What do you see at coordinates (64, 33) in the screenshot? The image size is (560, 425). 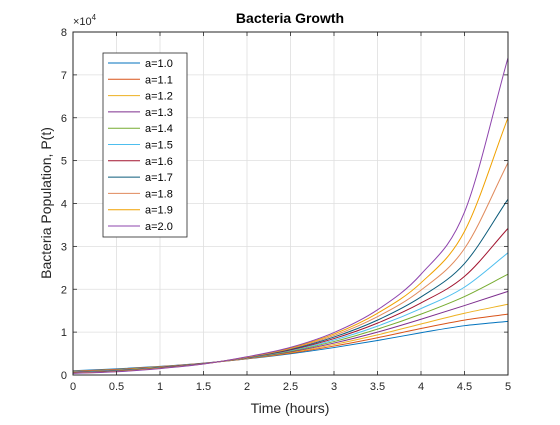 I see `y-tick-label: 8` at bounding box center [64, 33].